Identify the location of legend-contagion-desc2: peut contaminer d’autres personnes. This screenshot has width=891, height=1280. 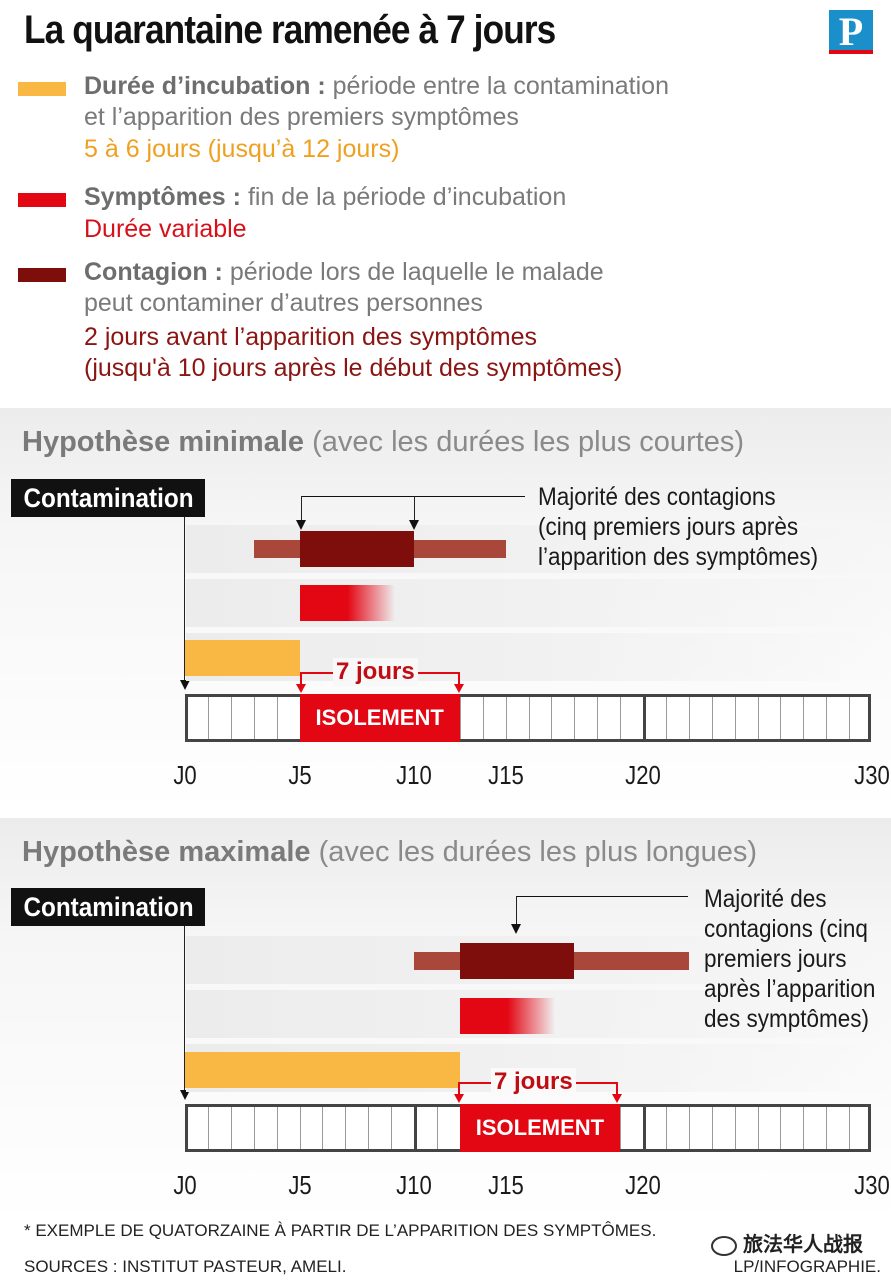
(283, 303).